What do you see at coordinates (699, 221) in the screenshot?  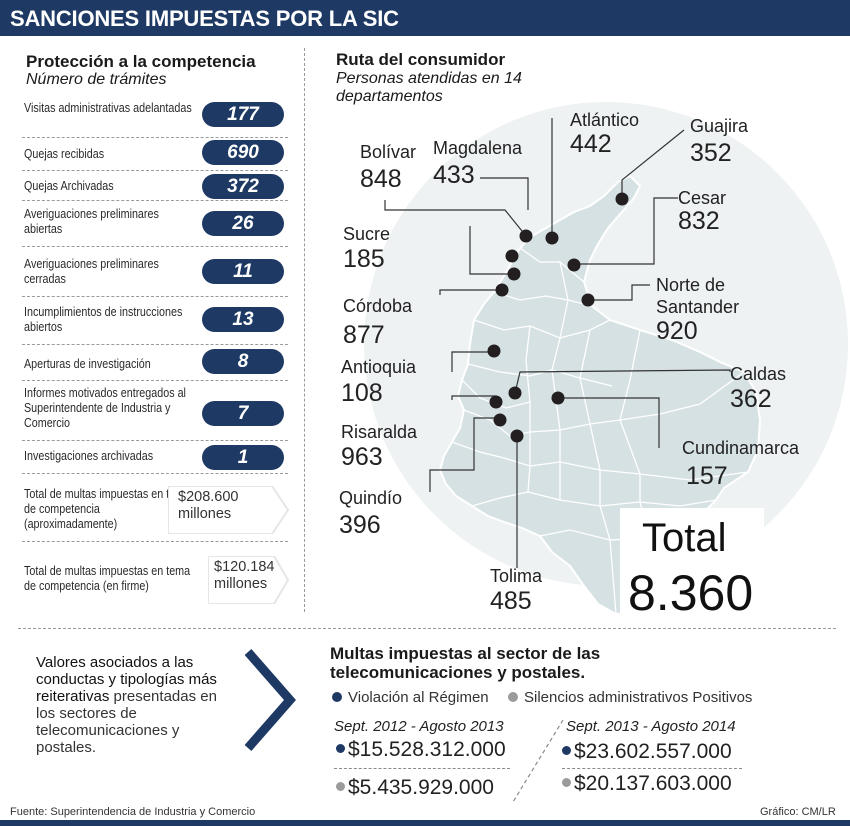 I see `dept-value: 832` at bounding box center [699, 221].